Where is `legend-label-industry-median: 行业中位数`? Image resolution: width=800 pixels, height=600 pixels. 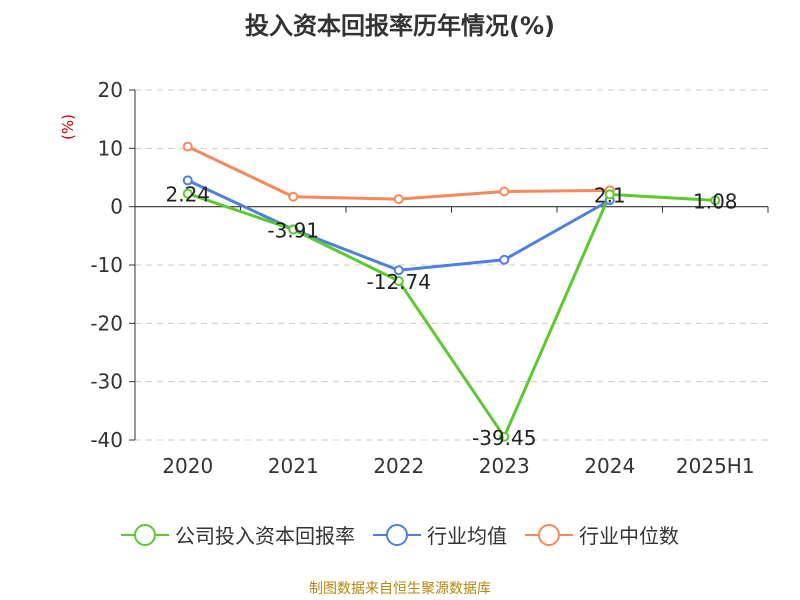 legend-label-industry-median: 行业中位数 is located at coordinates (629, 536).